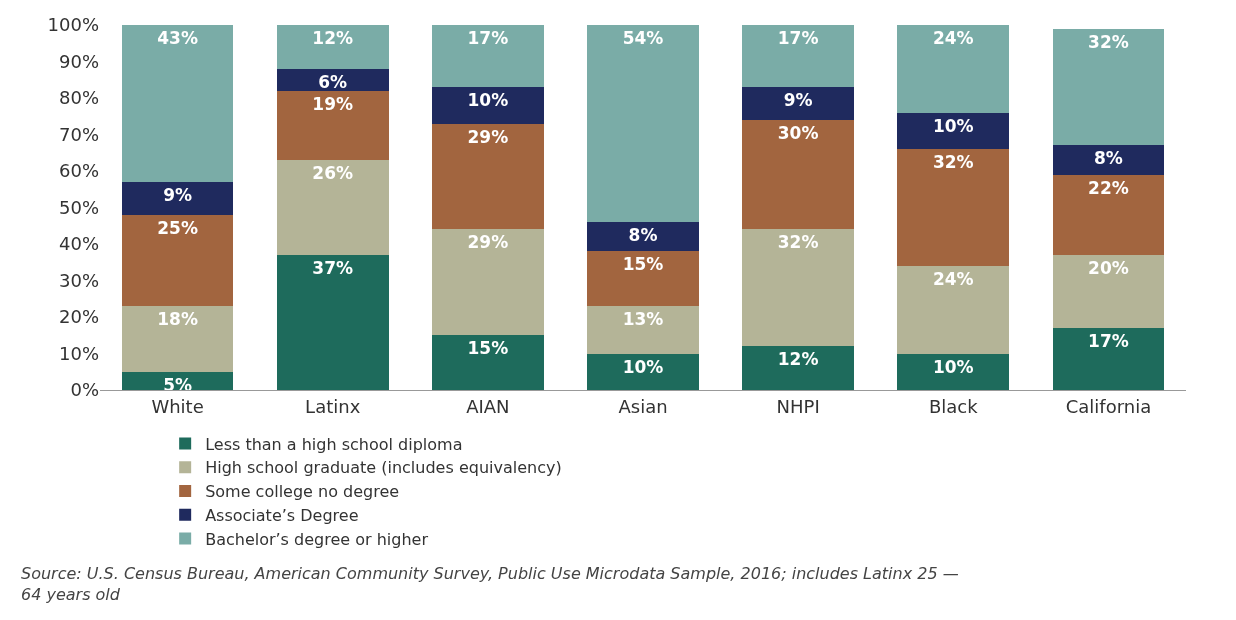  I want to click on data-label: 43%, so click(177, 38).